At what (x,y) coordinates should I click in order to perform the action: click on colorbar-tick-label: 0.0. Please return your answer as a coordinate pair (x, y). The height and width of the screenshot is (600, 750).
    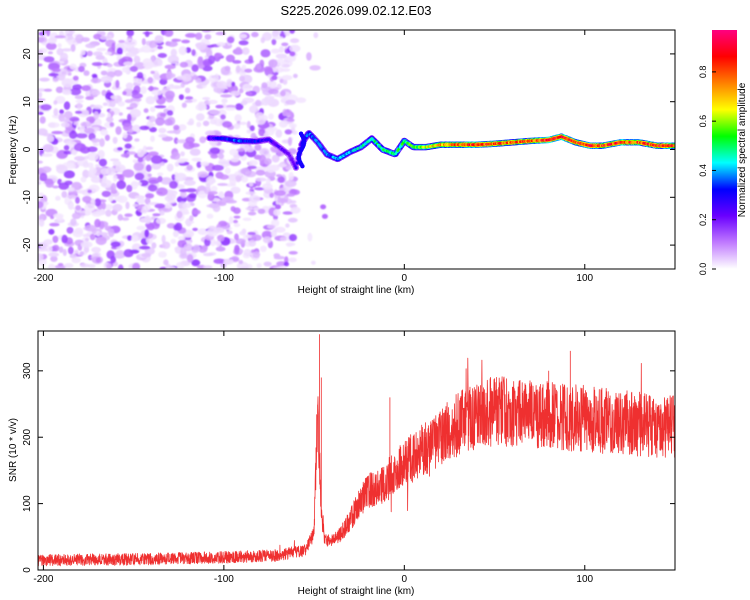
    Looking at the image, I should click on (703, 269).